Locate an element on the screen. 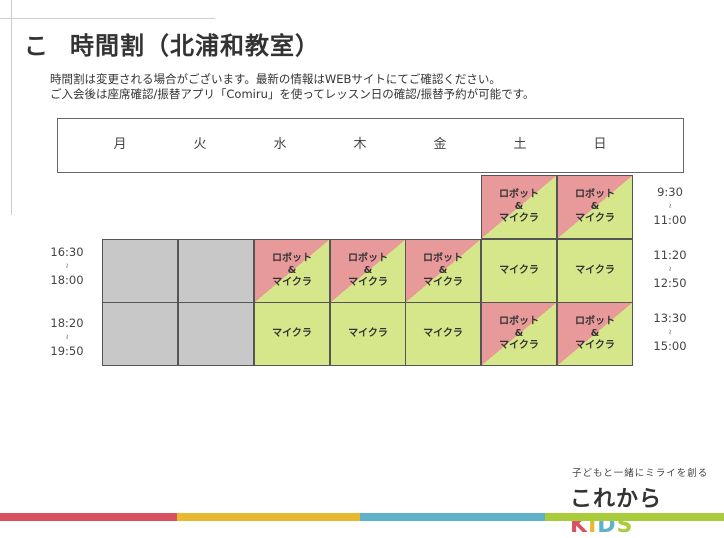 This screenshot has width=724, height=538. logo: これからKIDS is located at coordinates (647, 509).